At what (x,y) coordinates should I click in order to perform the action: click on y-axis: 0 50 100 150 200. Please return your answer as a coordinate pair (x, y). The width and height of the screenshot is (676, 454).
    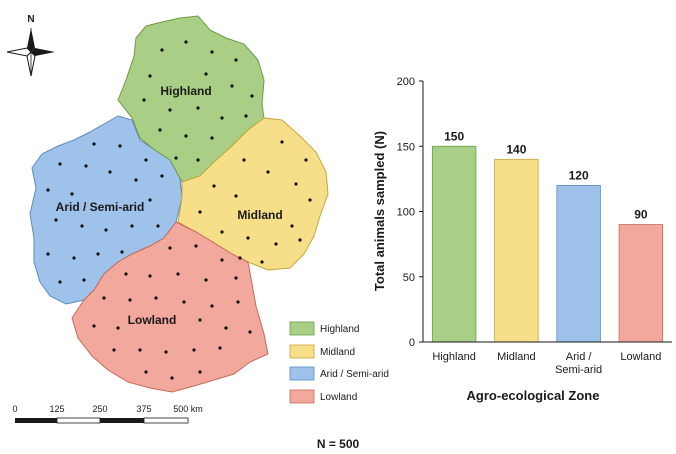
    Looking at the image, I should click on (410, 212).